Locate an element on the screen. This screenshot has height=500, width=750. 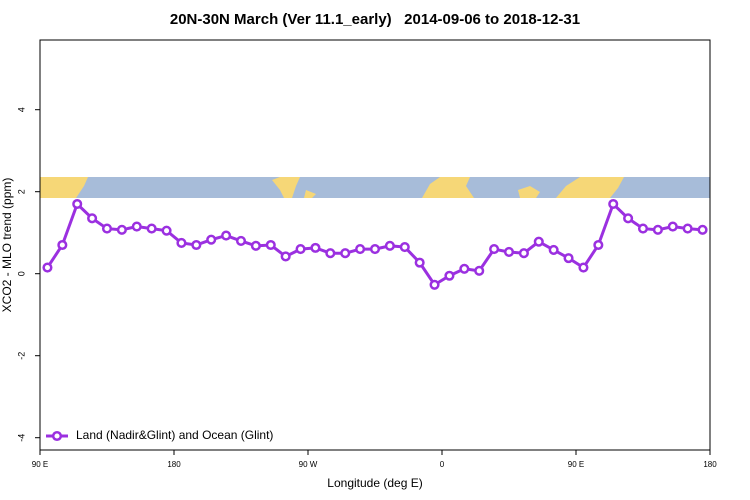
y-tick-label: -4 is located at coordinates (21, 438).